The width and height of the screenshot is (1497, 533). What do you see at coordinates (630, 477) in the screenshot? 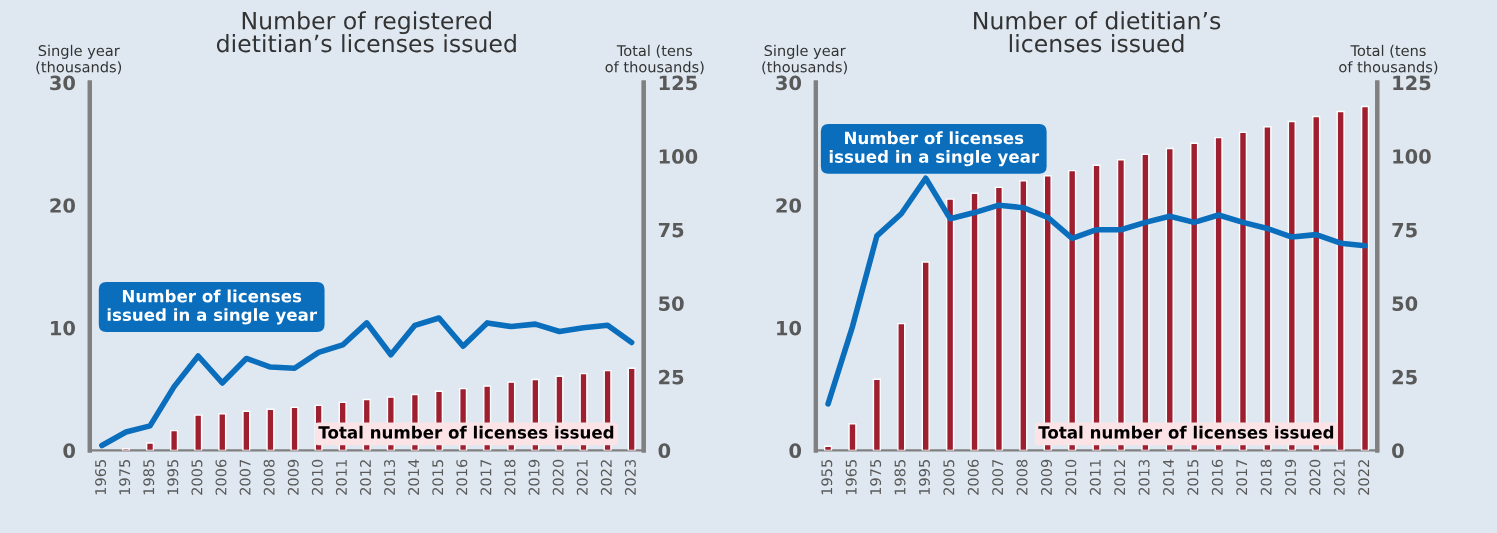
I see `x-tick-label: 2023` at bounding box center [630, 477].